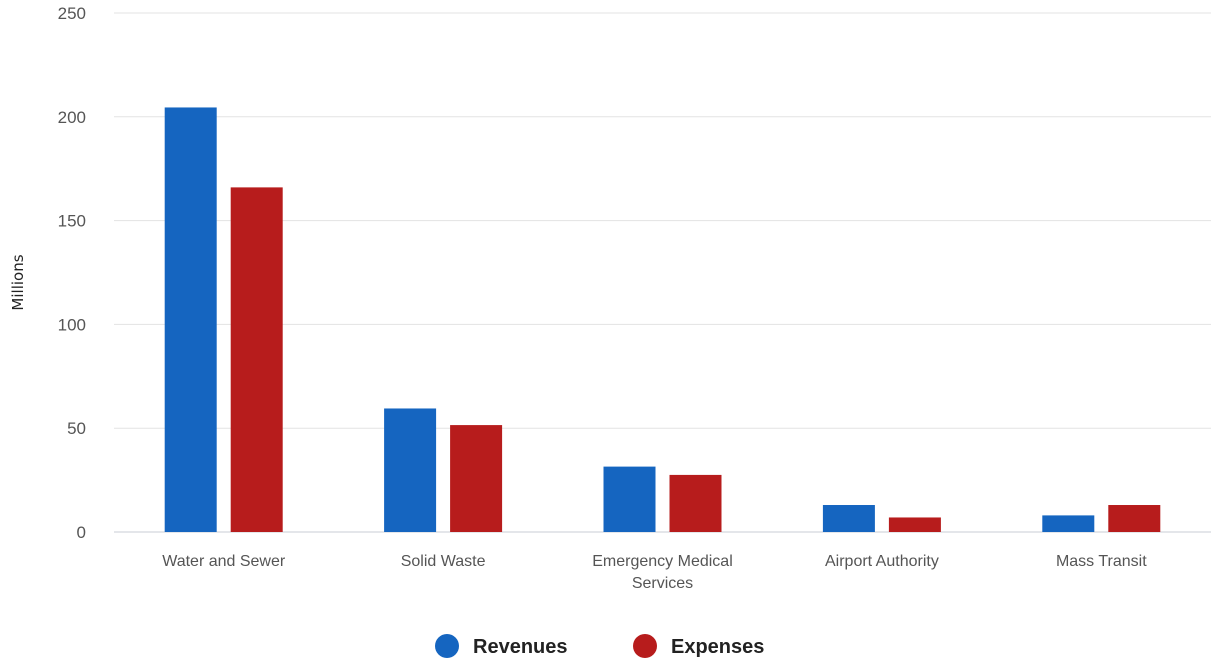  I want to click on legend-label-revenues: Revenues, so click(520, 647).